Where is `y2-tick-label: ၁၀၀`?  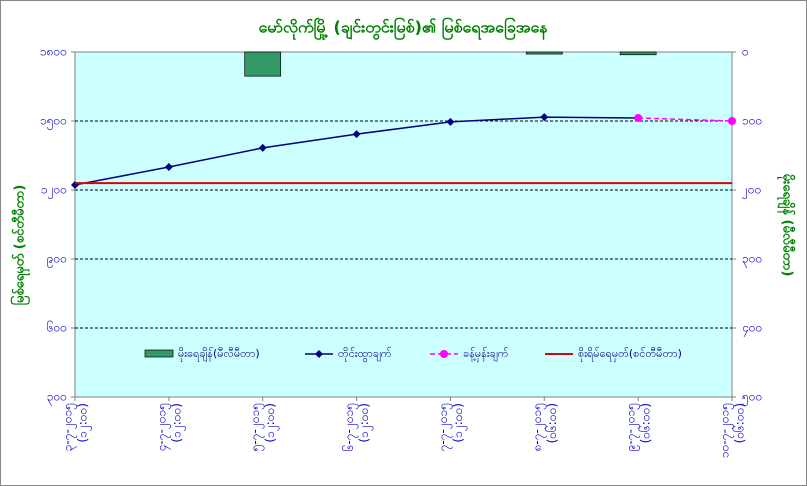 y2-tick-label: ၁၀၀ is located at coordinates (752, 121).